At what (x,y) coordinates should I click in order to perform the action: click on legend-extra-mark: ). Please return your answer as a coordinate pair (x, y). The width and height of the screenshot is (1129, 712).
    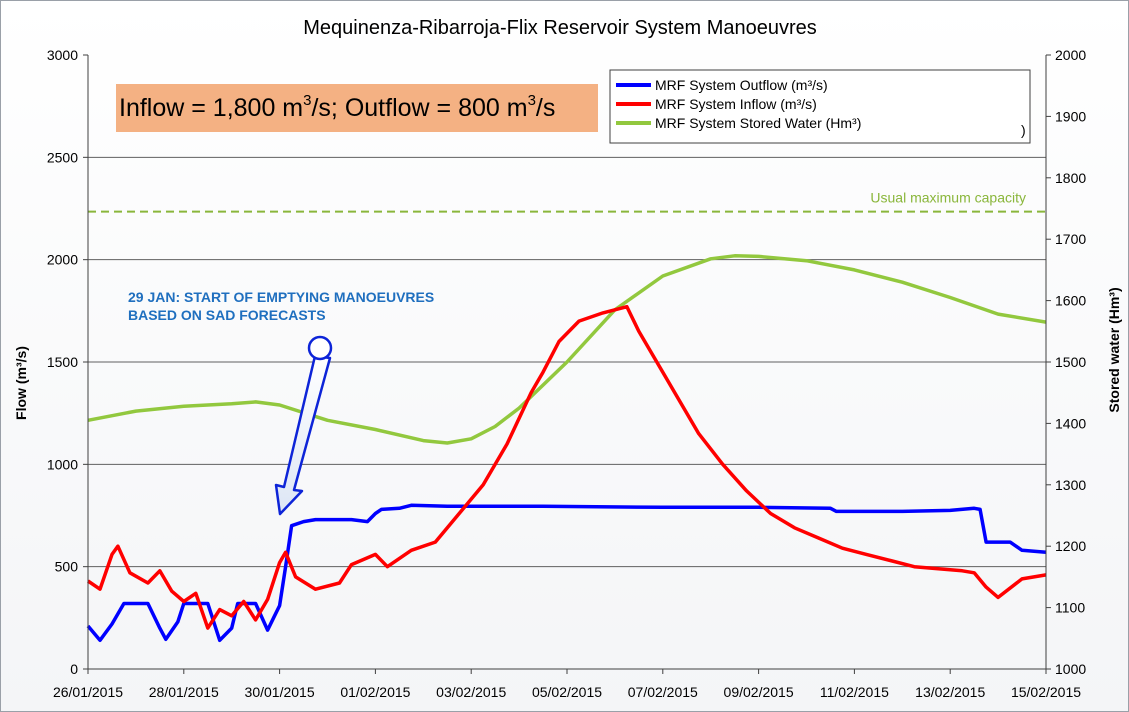
    Looking at the image, I should click on (1023, 130).